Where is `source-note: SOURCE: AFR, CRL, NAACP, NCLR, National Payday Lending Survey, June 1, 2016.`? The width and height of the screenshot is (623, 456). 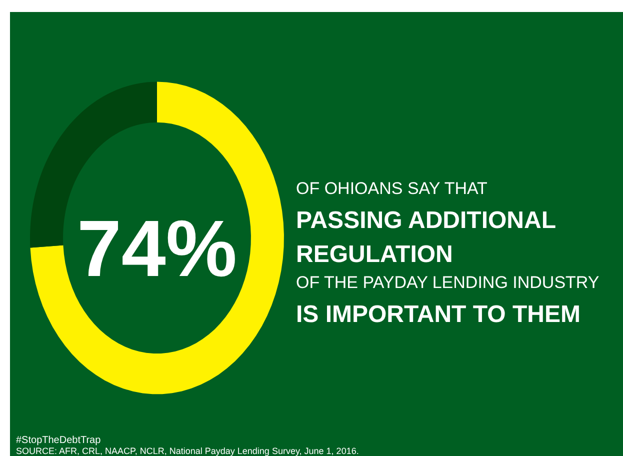
source-note: SOURCE: AFR, CRL, NAACP, NCLR, National Payday Lending Survey, June 1, 2016. is located at coordinates (187, 451).